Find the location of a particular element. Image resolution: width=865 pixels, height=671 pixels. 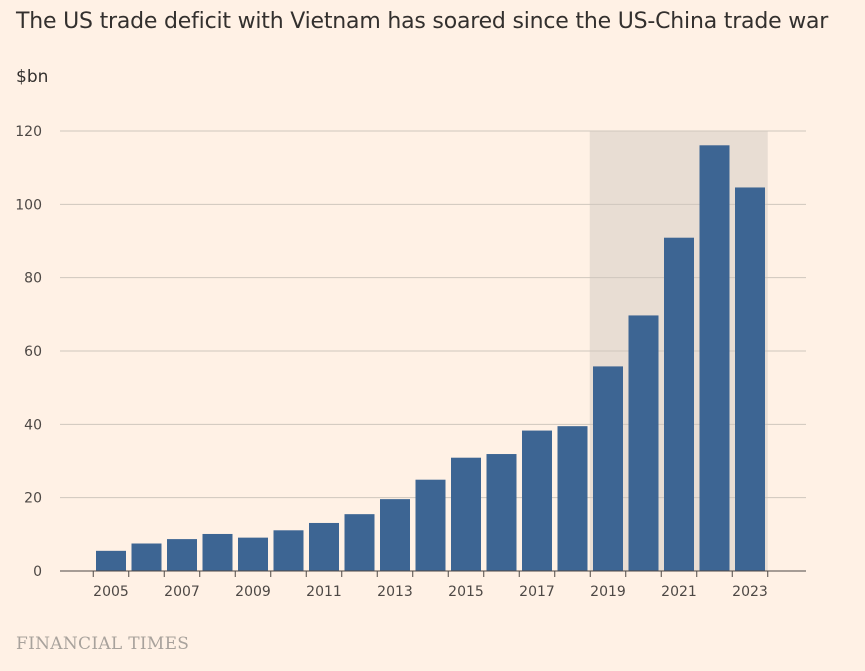

bar-2011 is located at coordinates (324, 546).